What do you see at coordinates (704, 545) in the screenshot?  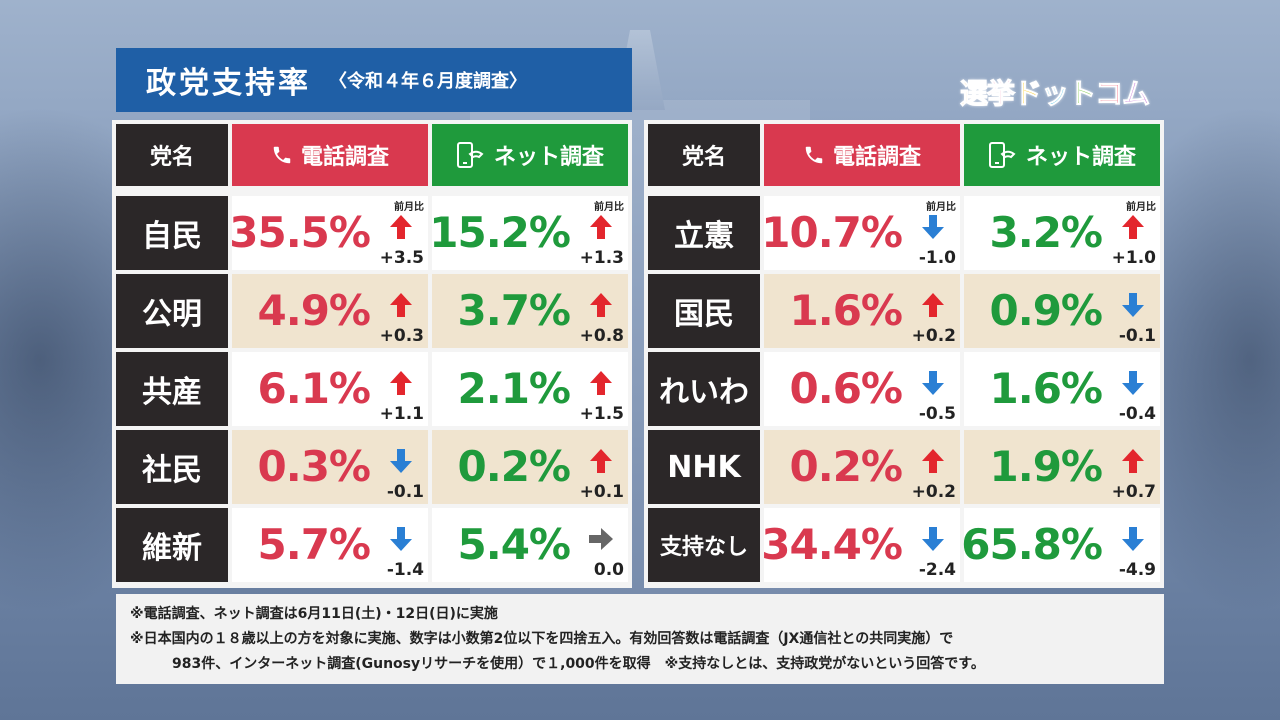 I see `party-name: 支持なし` at bounding box center [704, 545].